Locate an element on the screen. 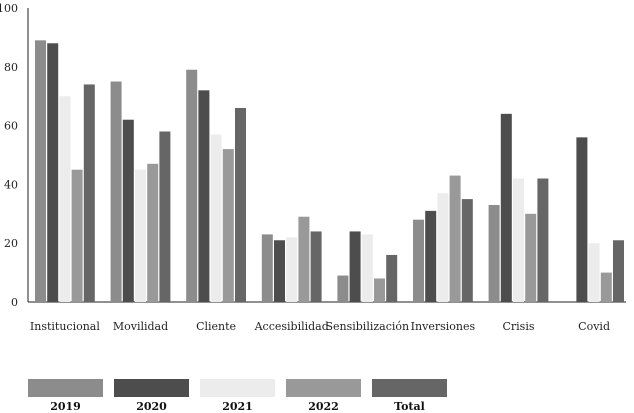 This screenshot has height=413, width=634. legend-label: 2019 is located at coordinates (65, 406).